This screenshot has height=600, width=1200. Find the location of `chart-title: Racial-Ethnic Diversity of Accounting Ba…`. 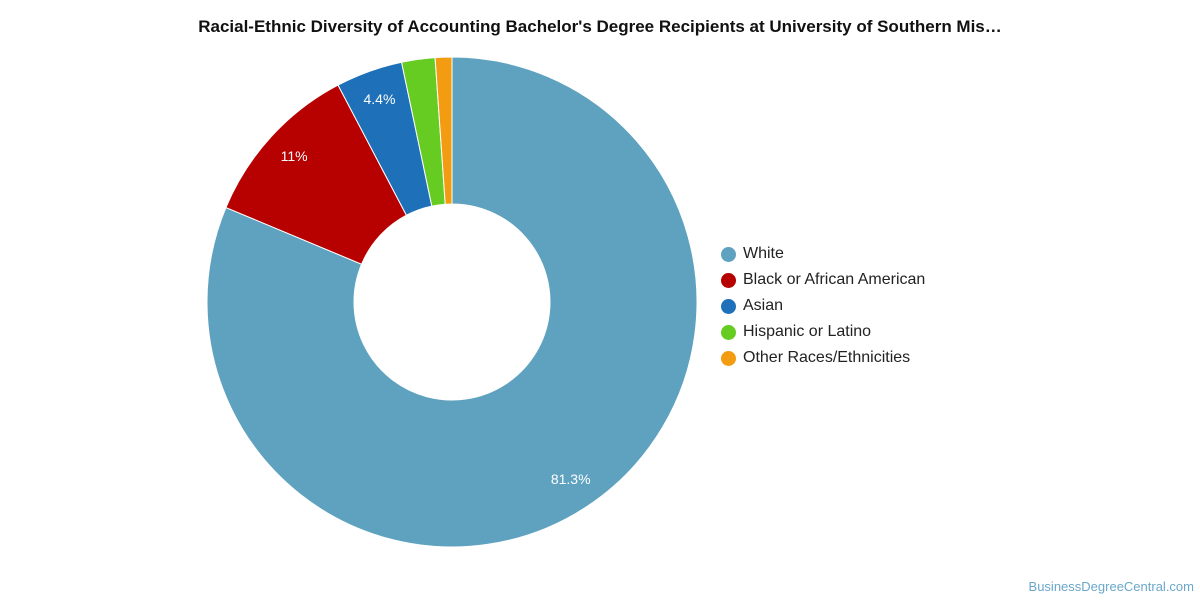

chart-title: Racial-Ethnic Diversity of Accounting Ba… is located at coordinates (600, 26).